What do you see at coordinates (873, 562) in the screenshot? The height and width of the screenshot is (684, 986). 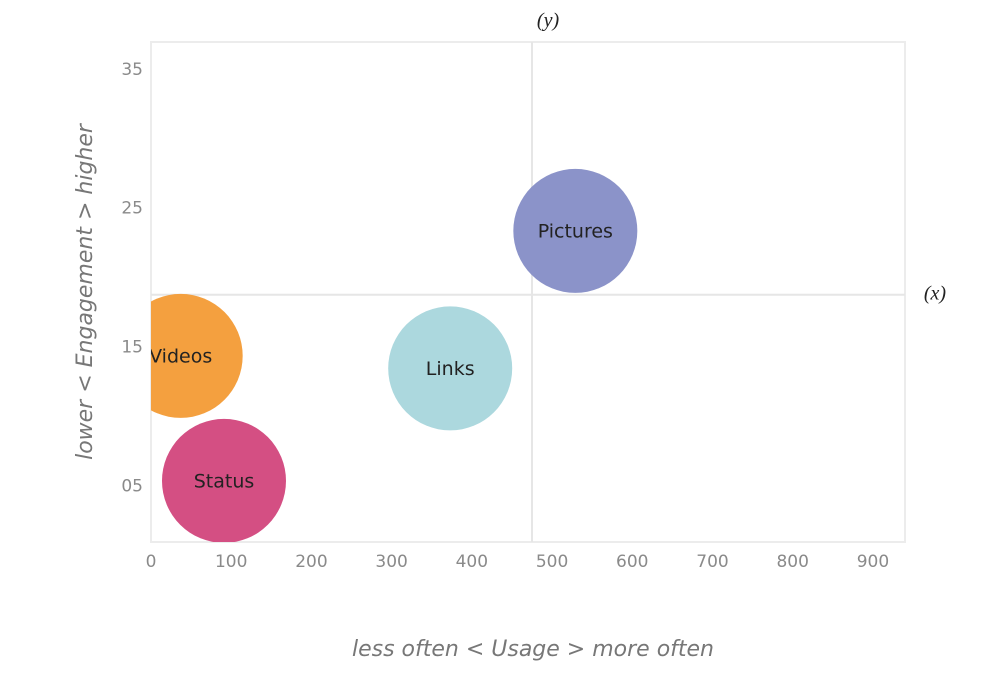 I see `x-tick-label: 900` at bounding box center [873, 562].